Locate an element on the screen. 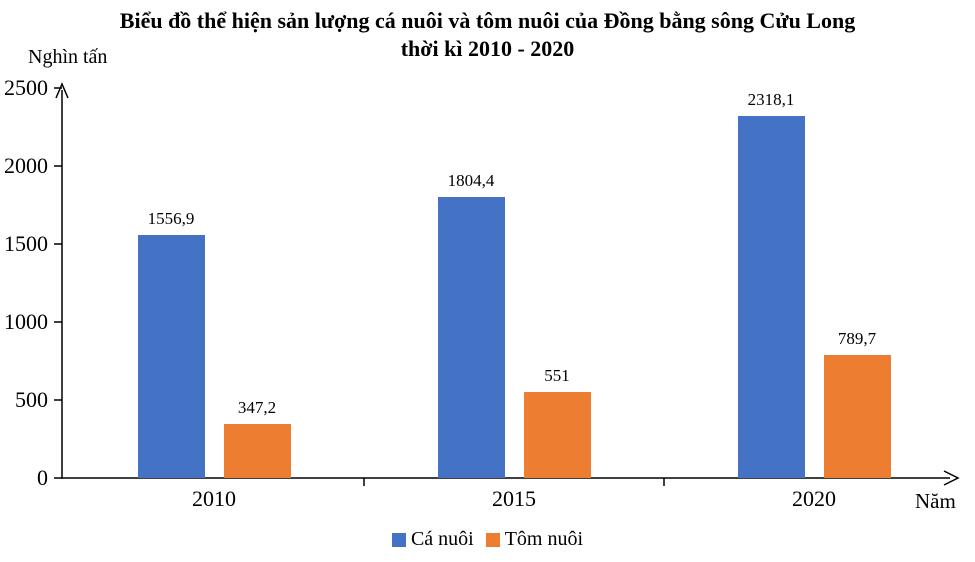  y-tick-label-2000: 2000 is located at coordinates (26, 165).